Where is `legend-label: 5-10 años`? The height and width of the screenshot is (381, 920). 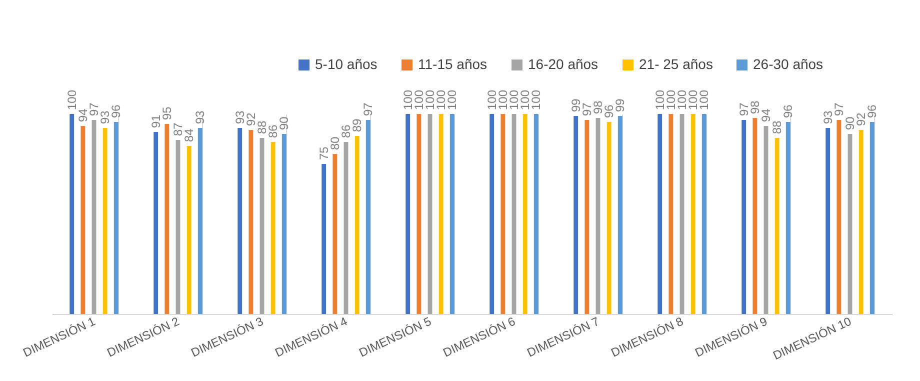 legend-label: 5-10 años is located at coordinates (346, 64).